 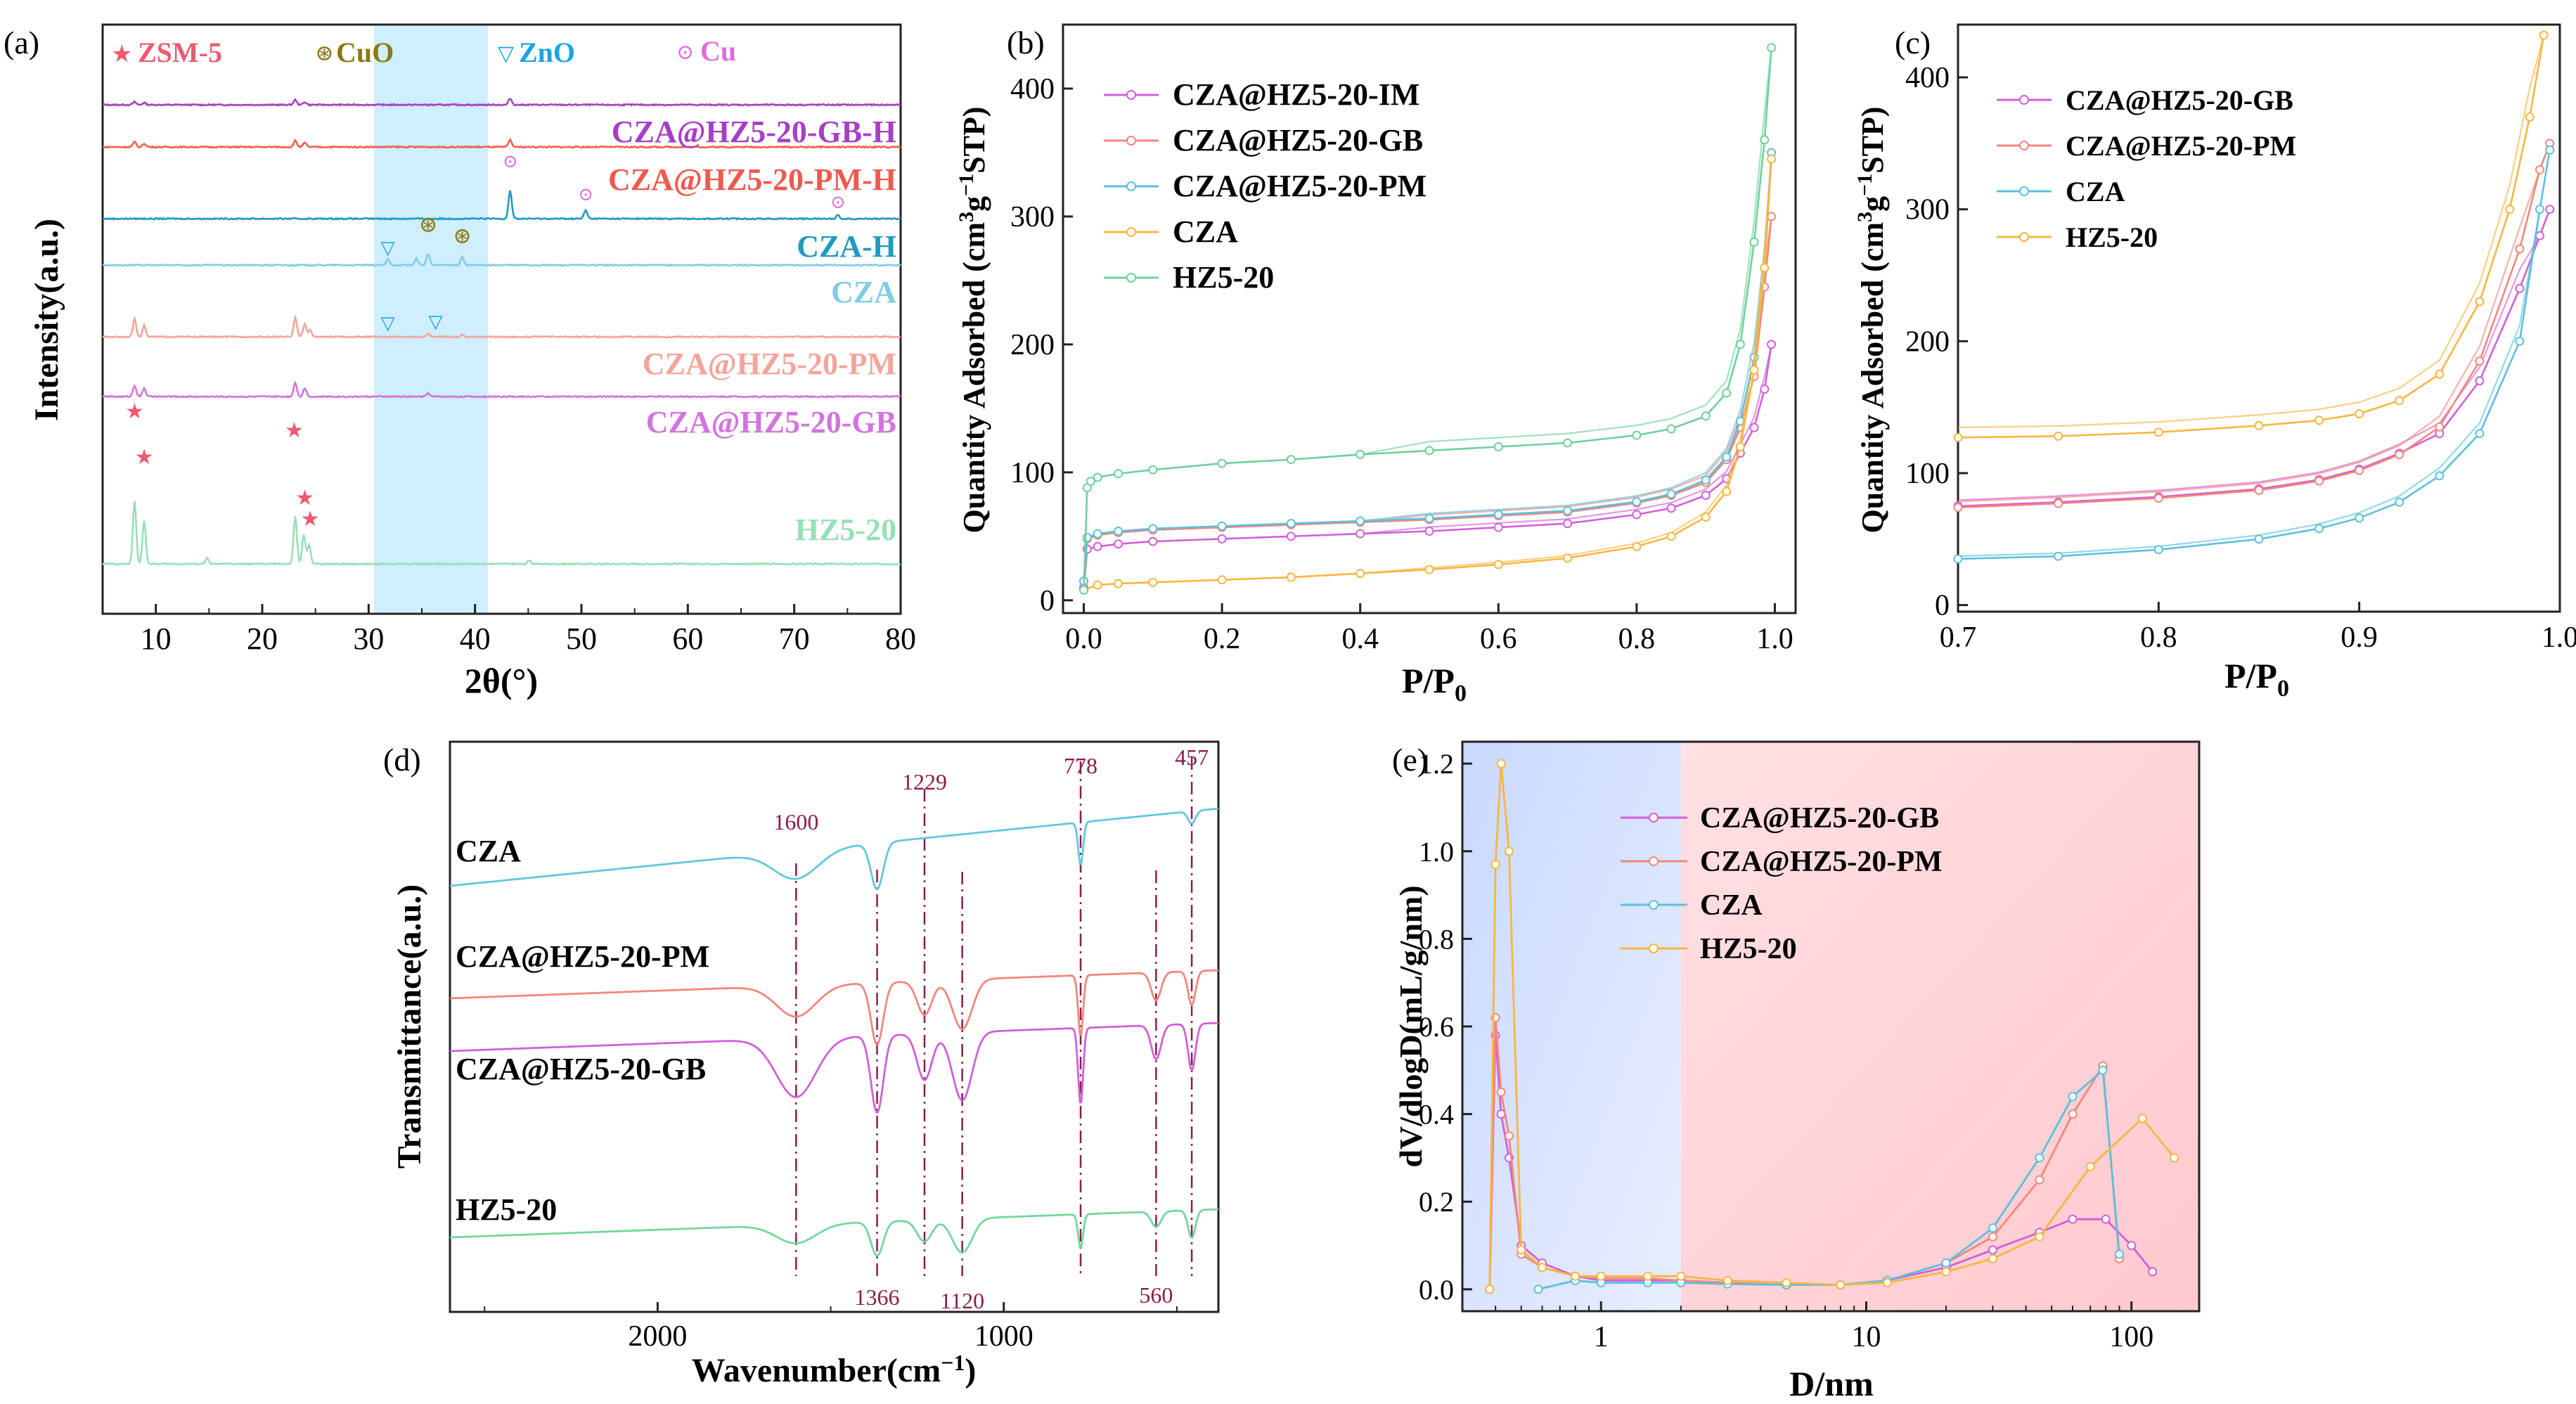 I want to click on x-tick-label: 40, so click(x=475, y=639).